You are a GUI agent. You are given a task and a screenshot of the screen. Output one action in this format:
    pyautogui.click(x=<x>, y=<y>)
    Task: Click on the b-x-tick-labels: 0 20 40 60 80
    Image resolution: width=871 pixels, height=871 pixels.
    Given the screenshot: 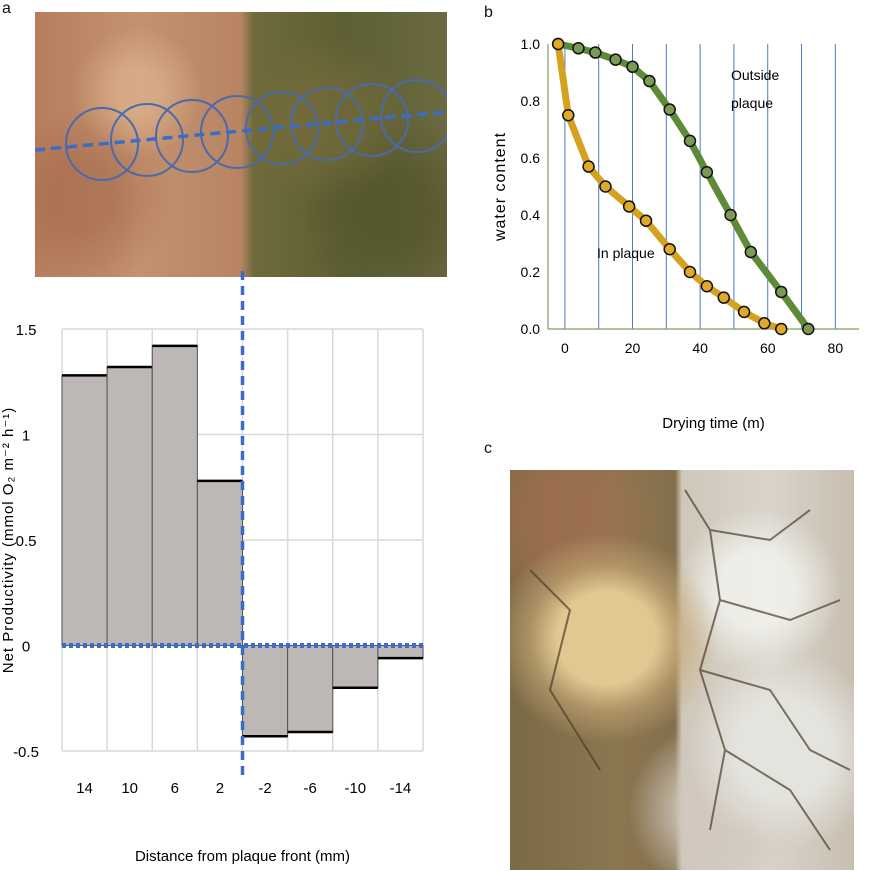 What is the action you would take?
    pyautogui.click(x=702, y=348)
    